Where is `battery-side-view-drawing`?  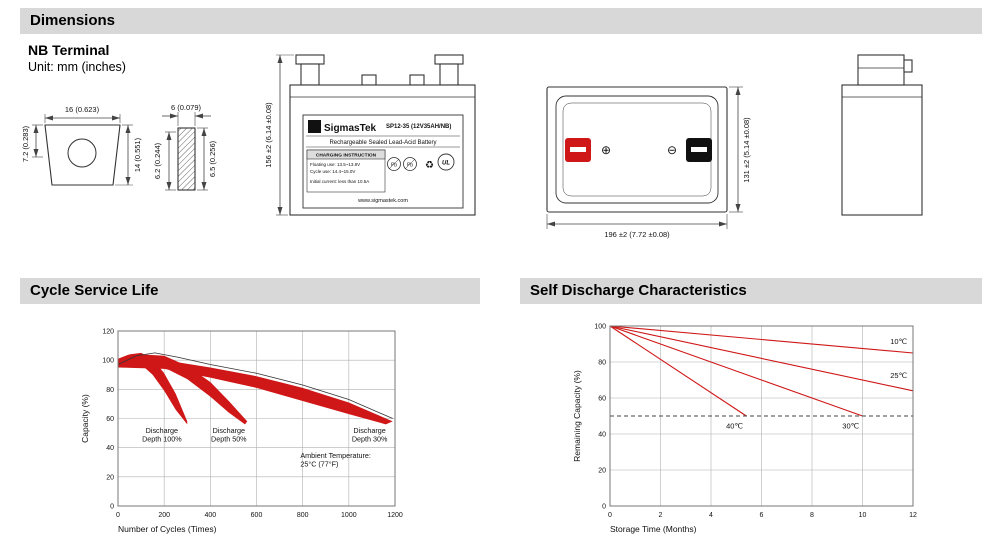 battery-side-view-drawing is located at coordinates (882, 135).